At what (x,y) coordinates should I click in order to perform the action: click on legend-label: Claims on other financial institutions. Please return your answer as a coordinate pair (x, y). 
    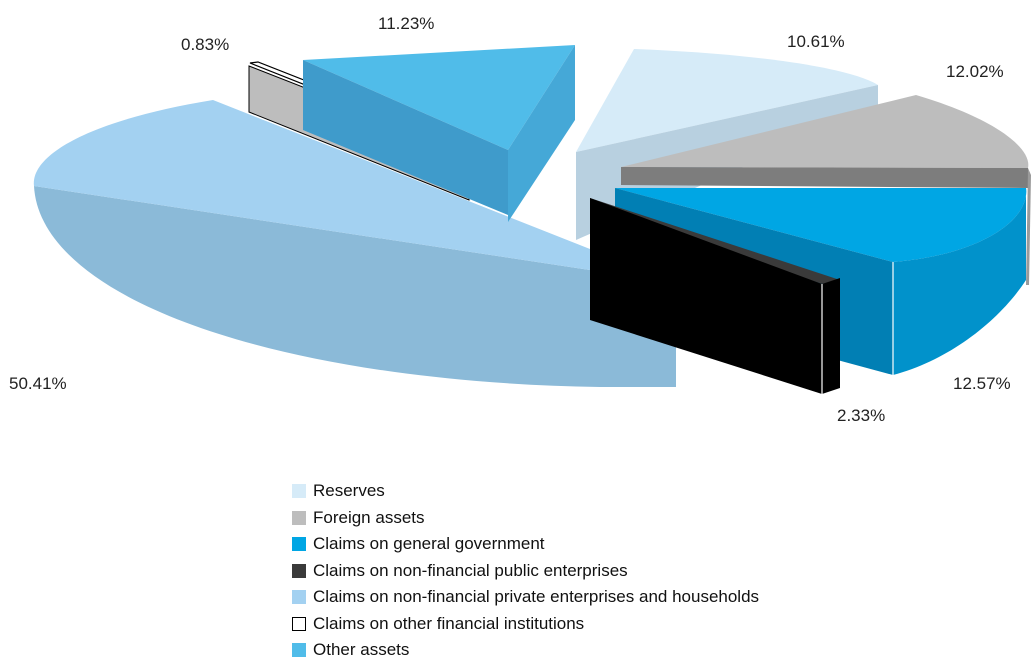
    Looking at the image, I should click on (449, 623).